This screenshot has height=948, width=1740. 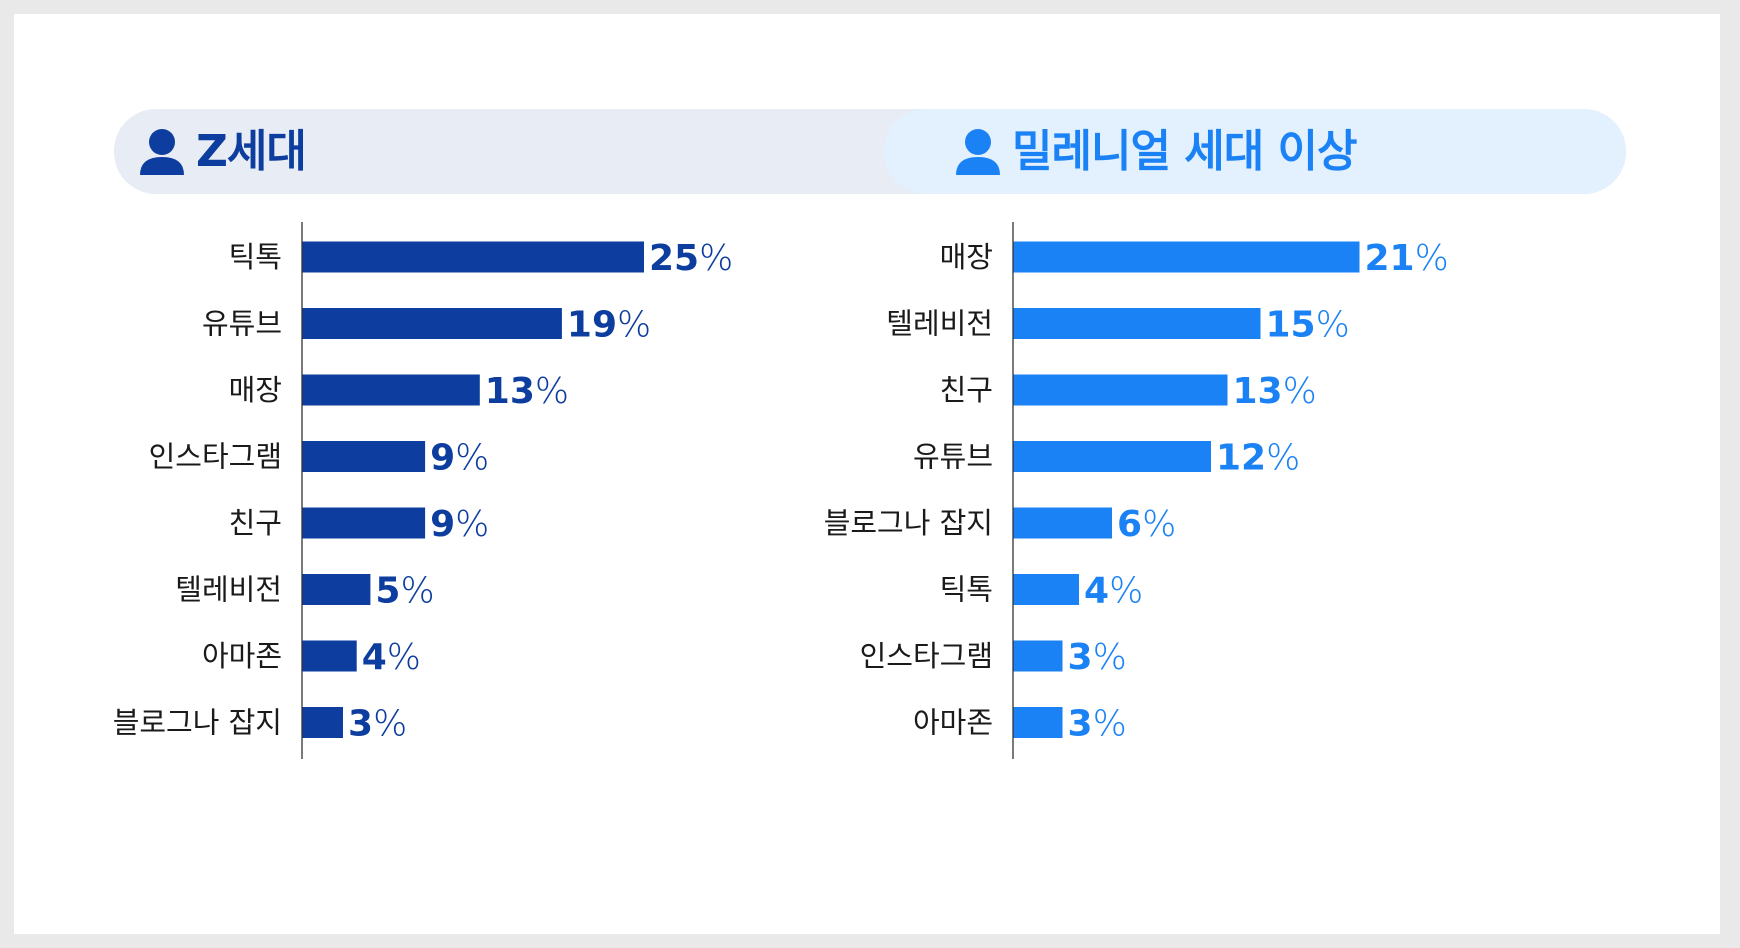 I want to click on millennial-header-background, so click(x=1255, y=151).